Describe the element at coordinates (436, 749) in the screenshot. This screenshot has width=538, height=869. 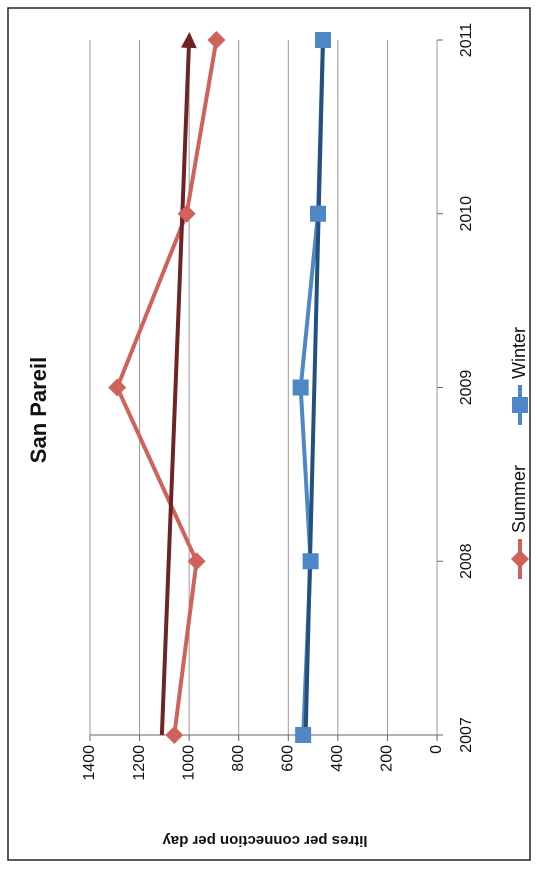
I see `y-tick-label: 0` at that location.